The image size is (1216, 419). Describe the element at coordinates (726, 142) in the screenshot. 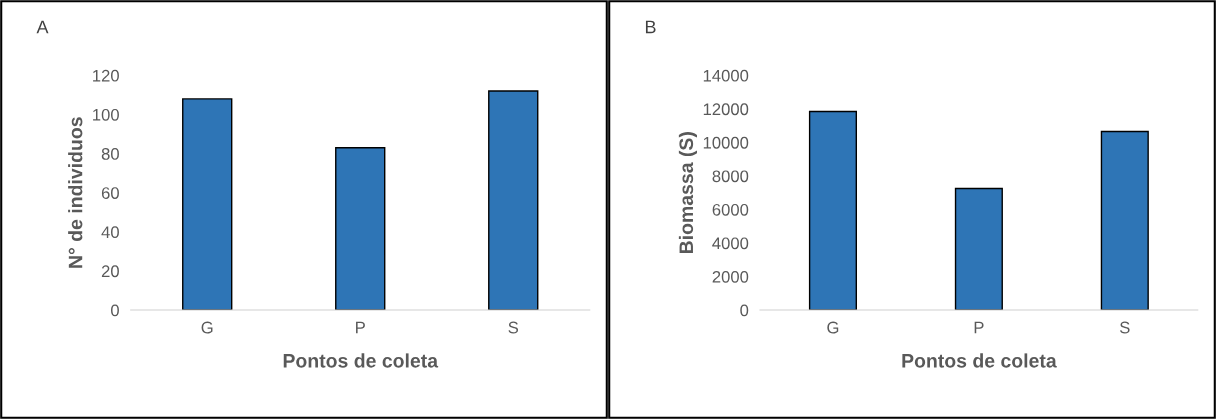

I see `y-tick-label: 10000` at that location.